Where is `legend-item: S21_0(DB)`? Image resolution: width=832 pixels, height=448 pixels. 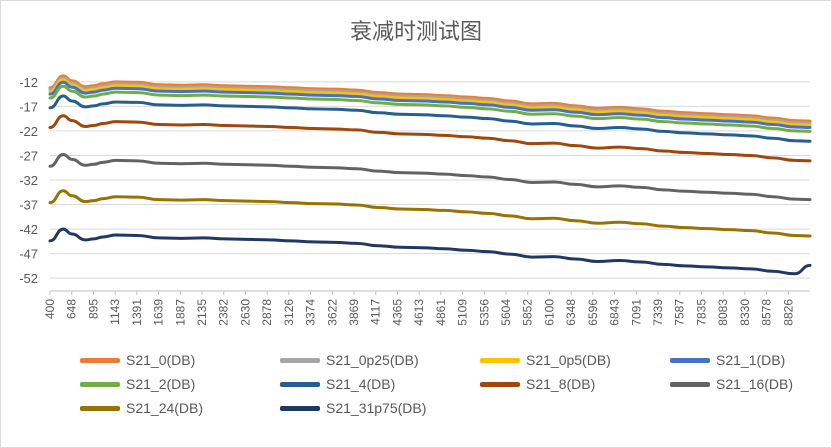
legend-item: S21_0(DB) is located at coordinates (137, 360).